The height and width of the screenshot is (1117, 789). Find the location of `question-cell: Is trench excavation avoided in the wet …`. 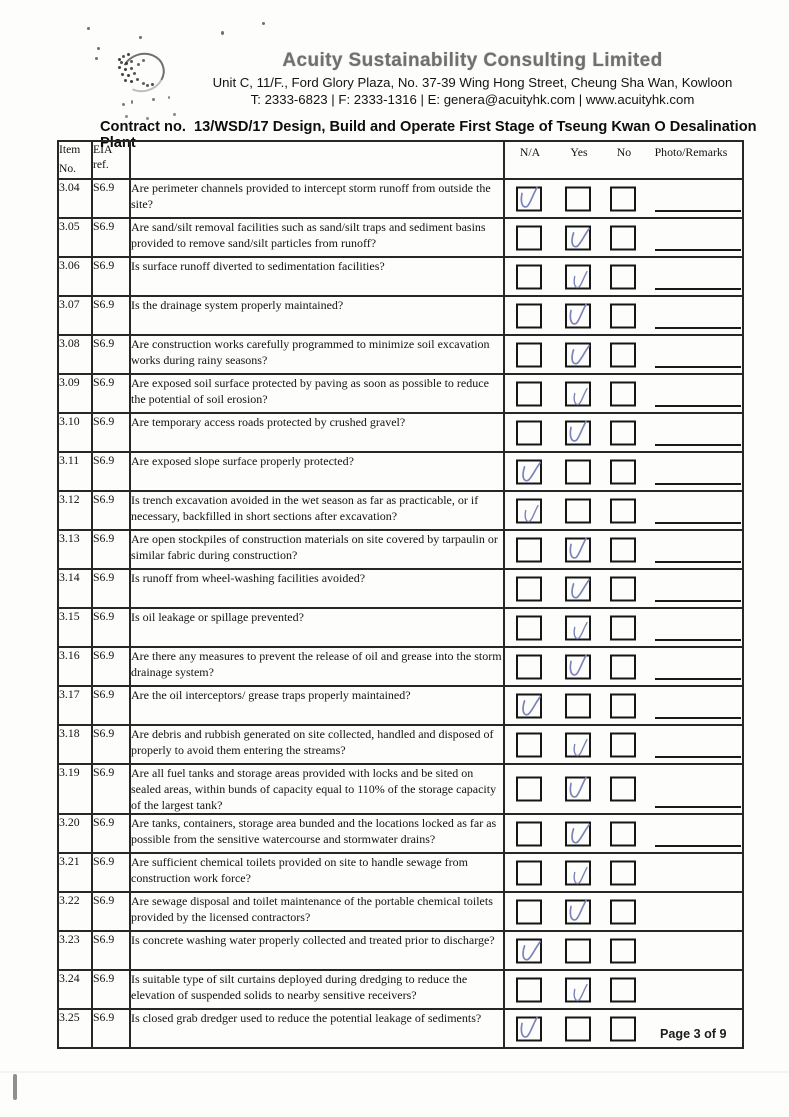

question-cell: Is trench excavation avoided in the wet … is located at coordinates (317, 510).